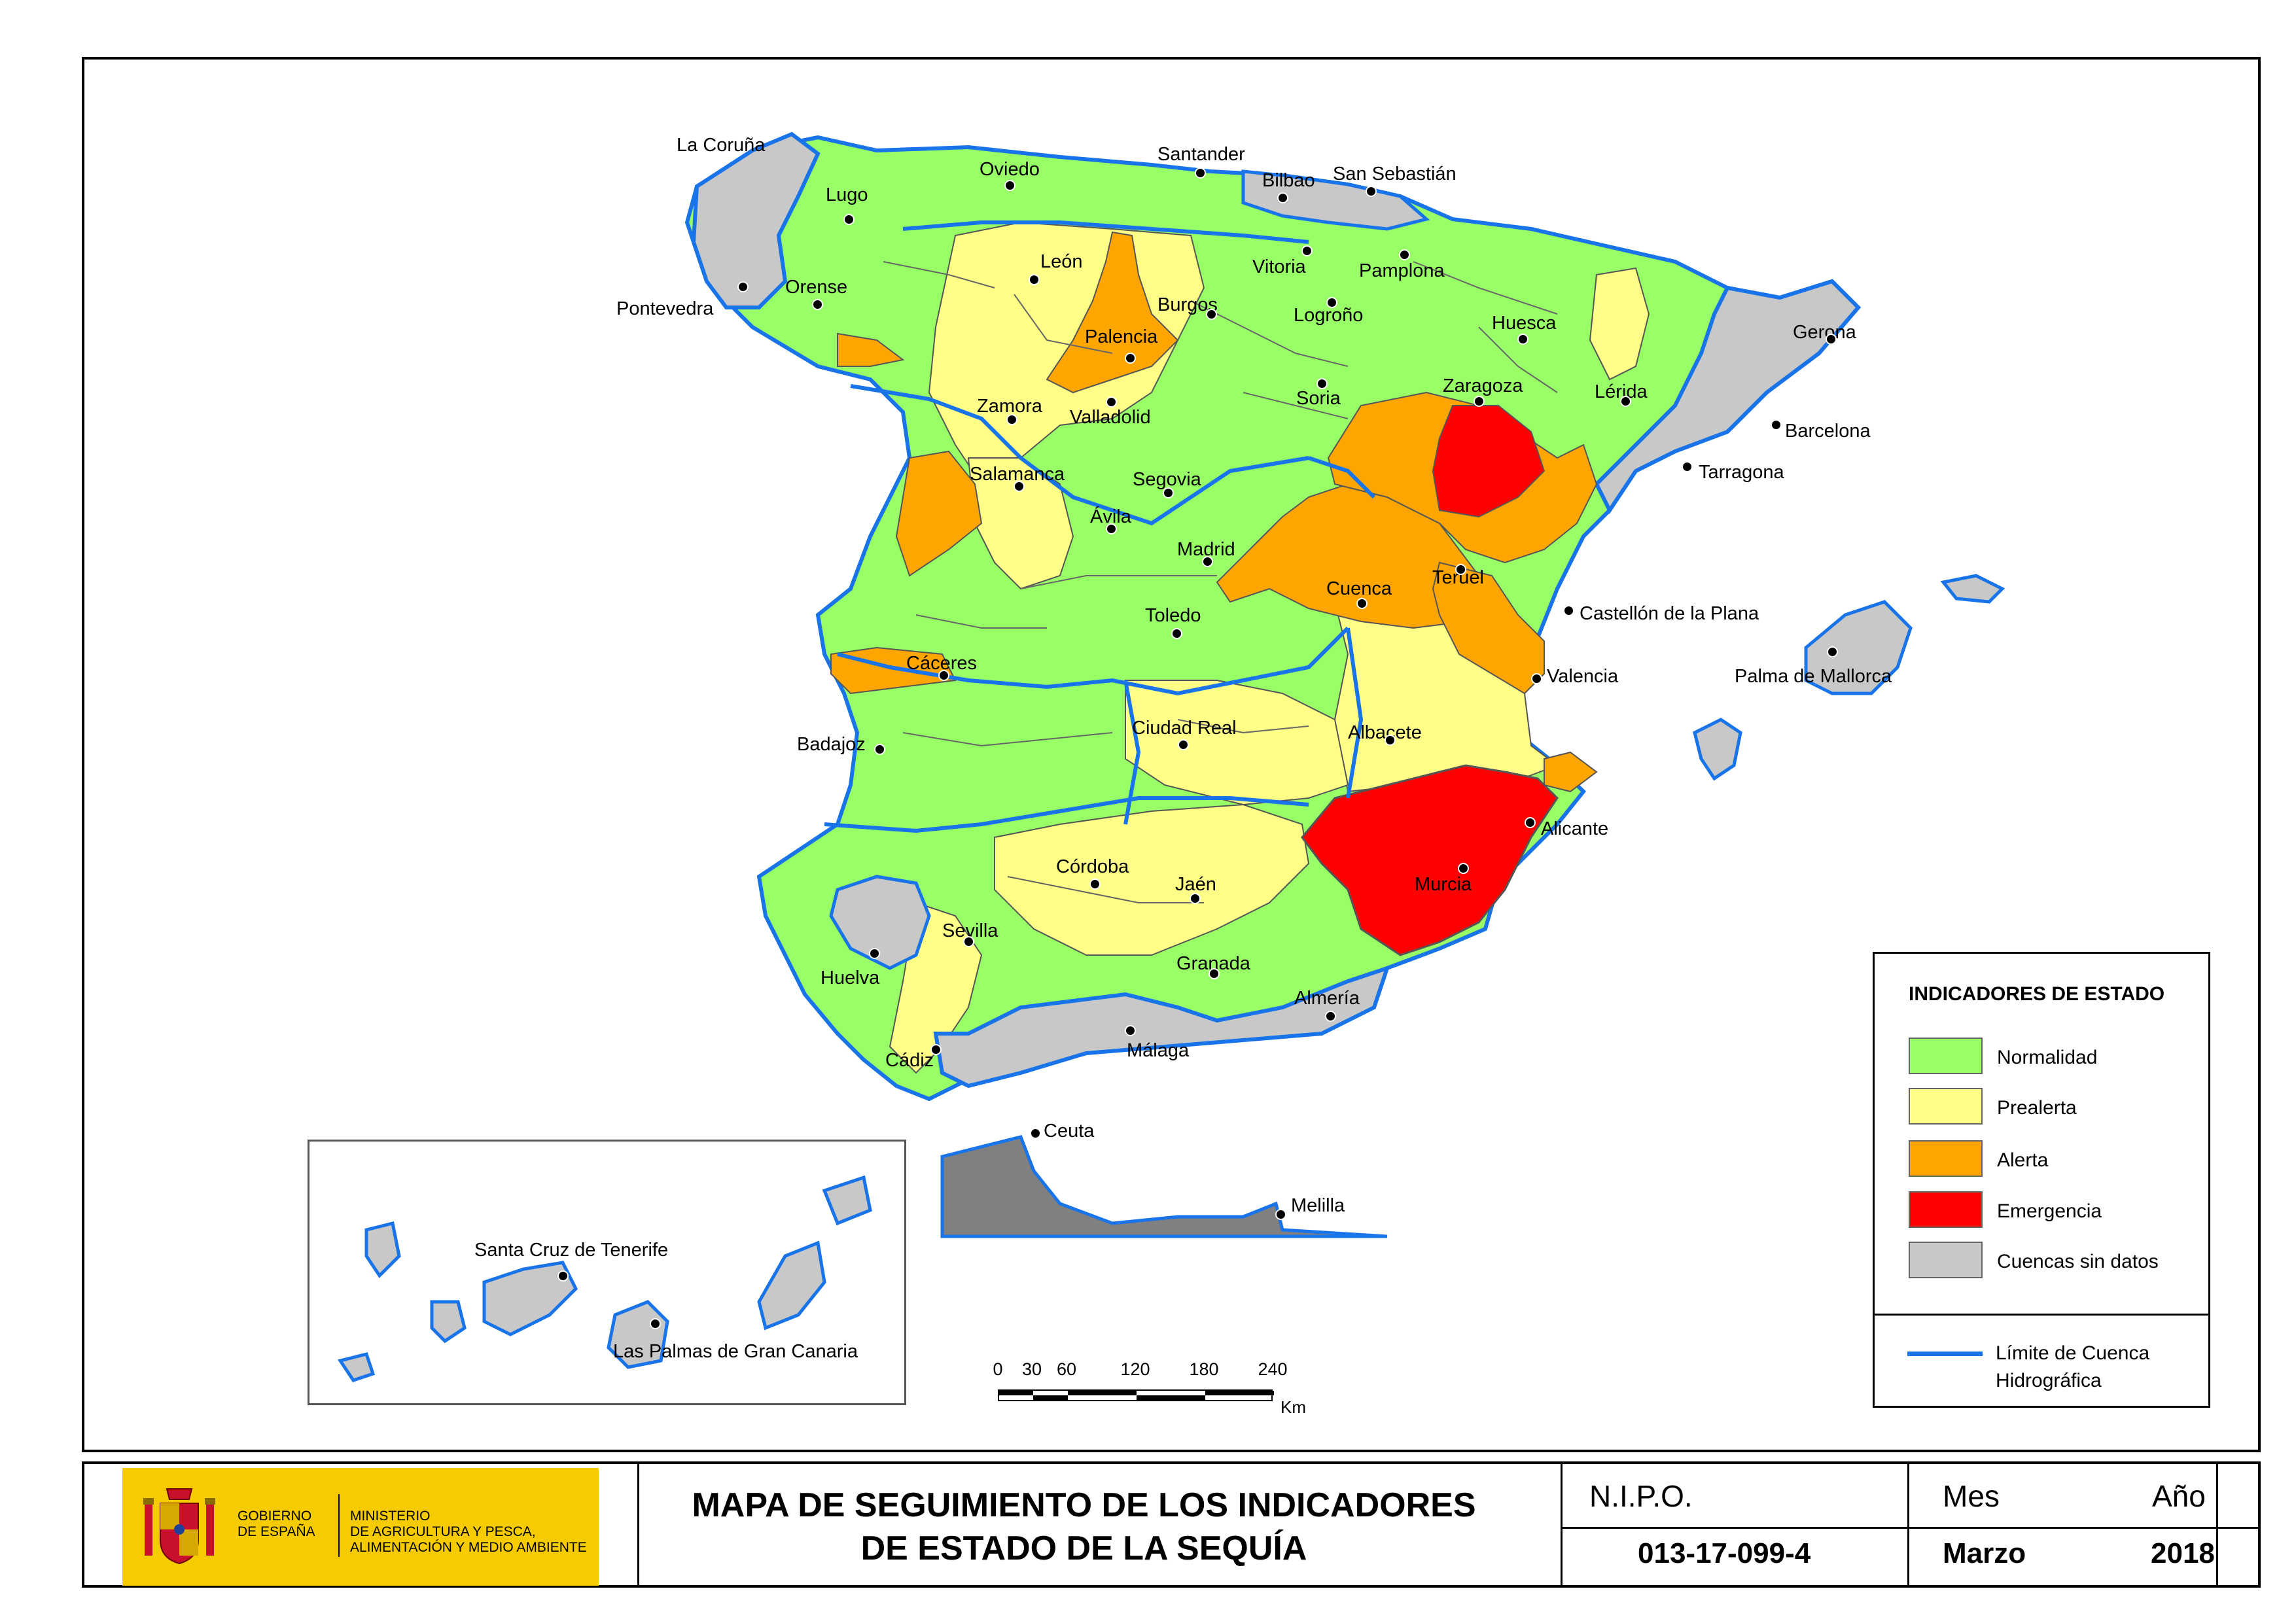 Image resolution: width=2296 pixels, height=1623 pixels. What do you see at coordinates (665, 309) in the screenshot?
I see `city-pontevedra: Pontevedra` at bounding box center [665, 309].